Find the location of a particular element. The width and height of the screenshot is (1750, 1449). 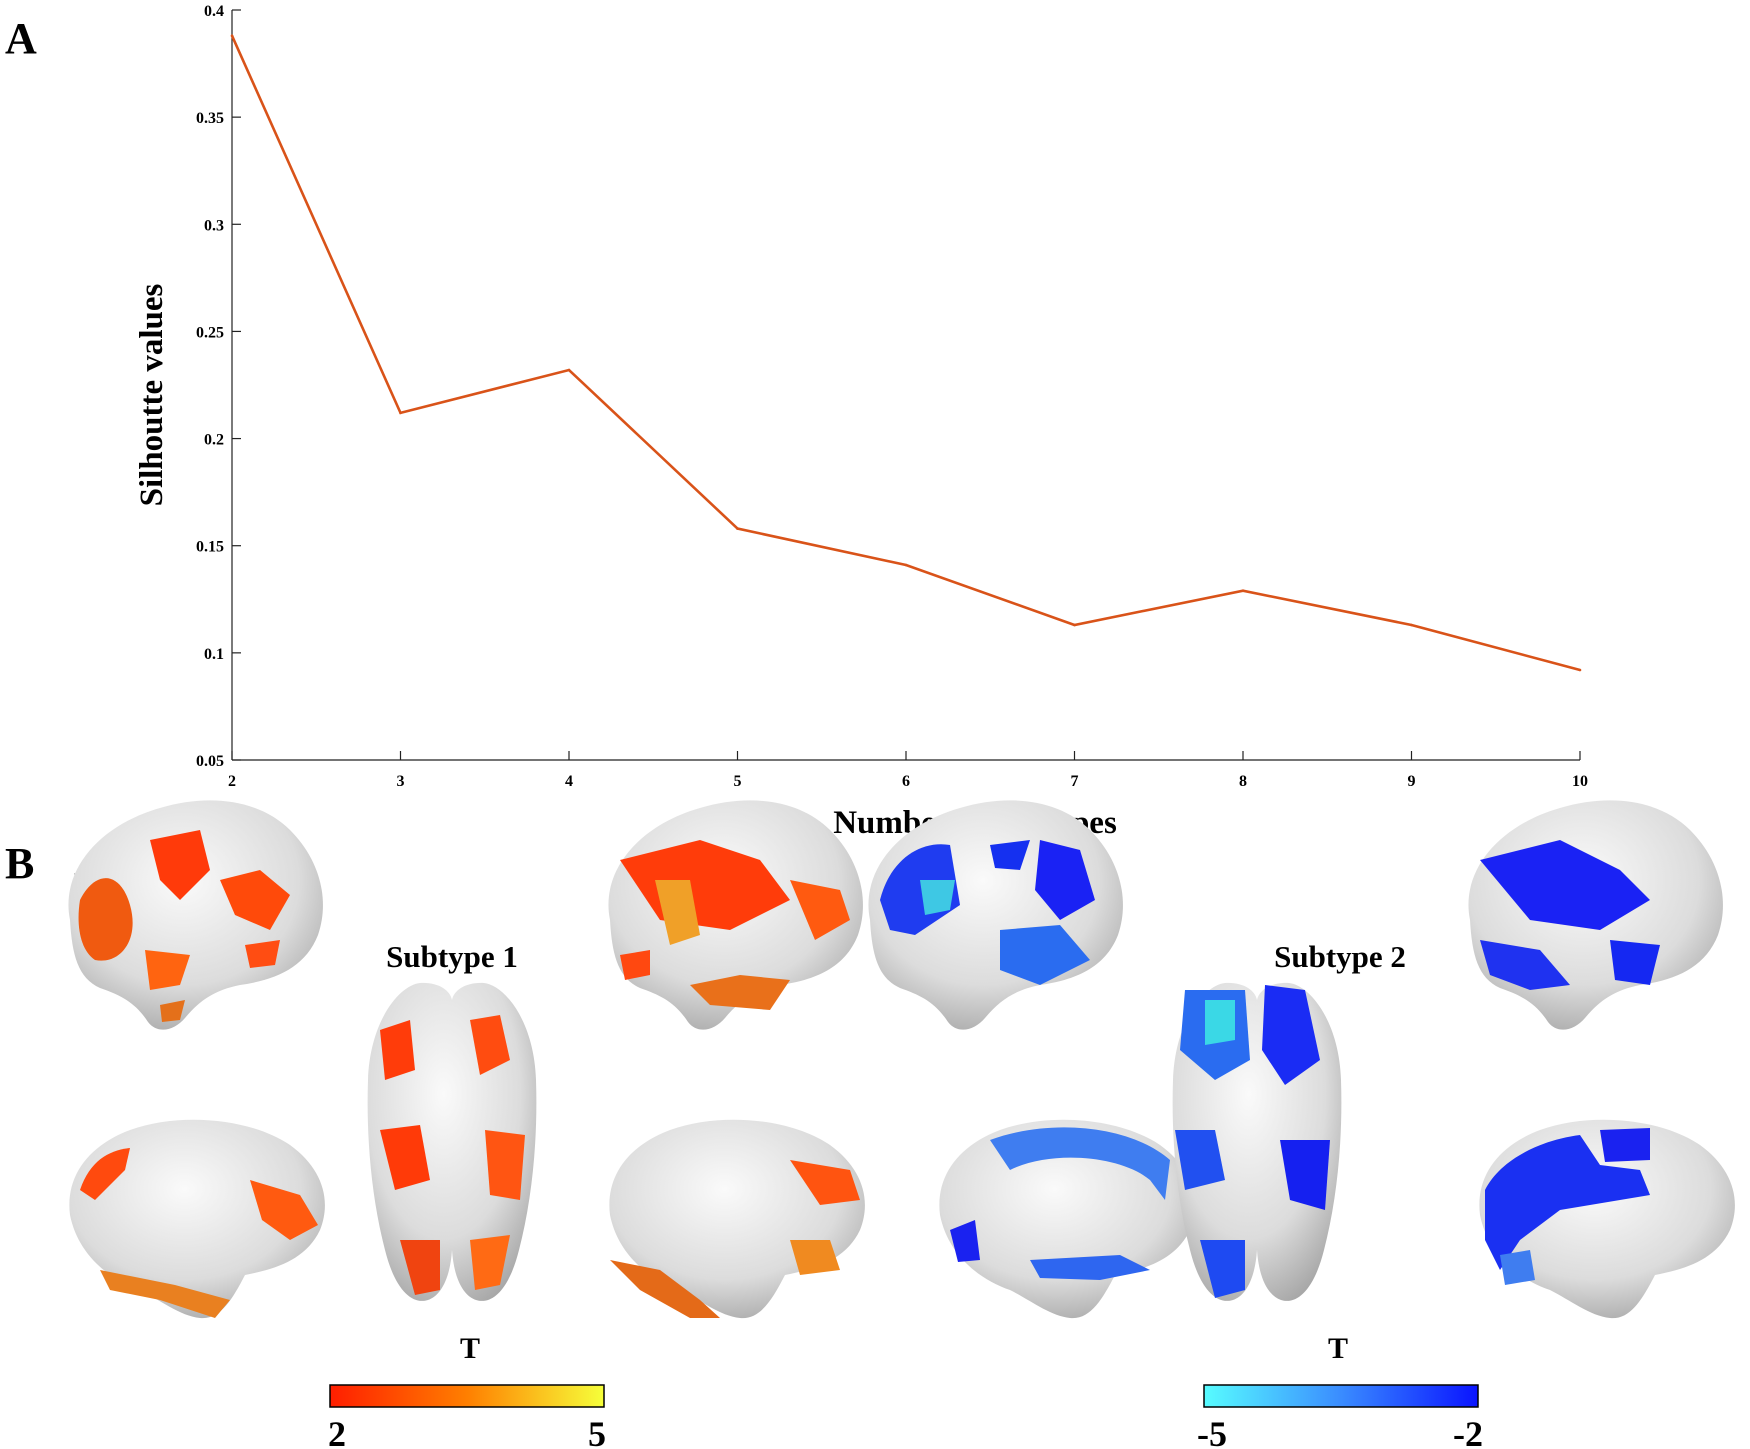

x-tick-label: 9 is located at coordinates (1412, 781).